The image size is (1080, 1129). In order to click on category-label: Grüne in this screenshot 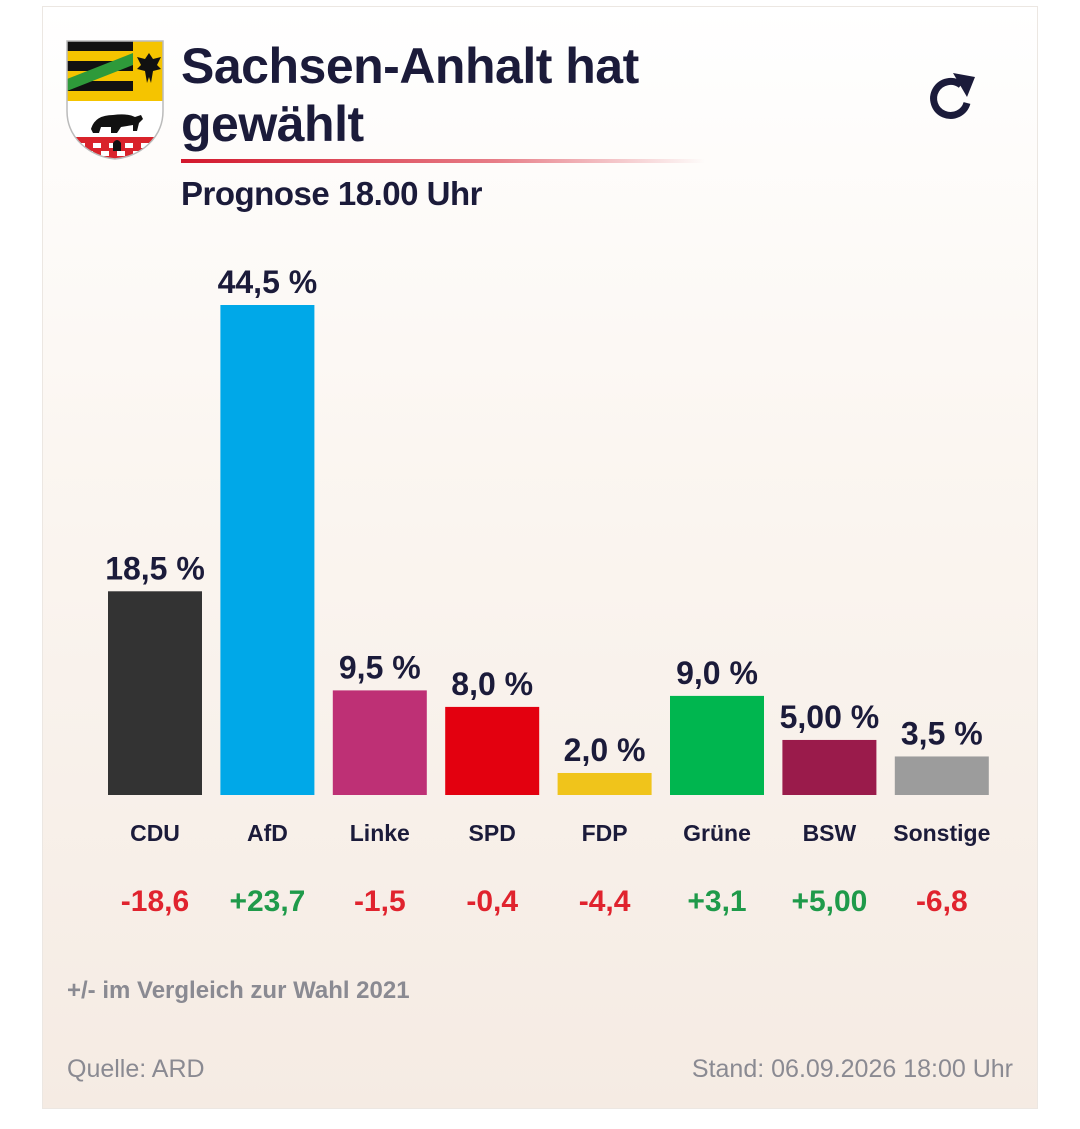, I will do `click(717, 833)`.